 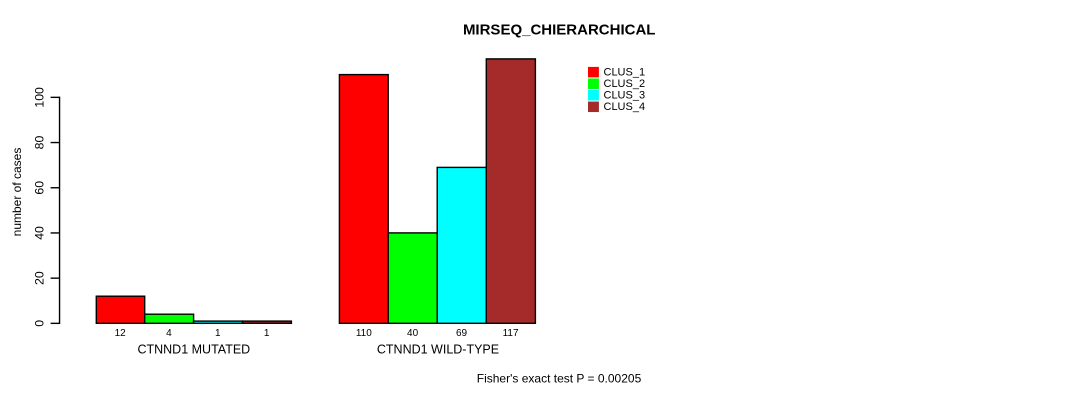 I want to click on svg-text: CTNND1 WILD-TYPE, so click(x=438, y=350).